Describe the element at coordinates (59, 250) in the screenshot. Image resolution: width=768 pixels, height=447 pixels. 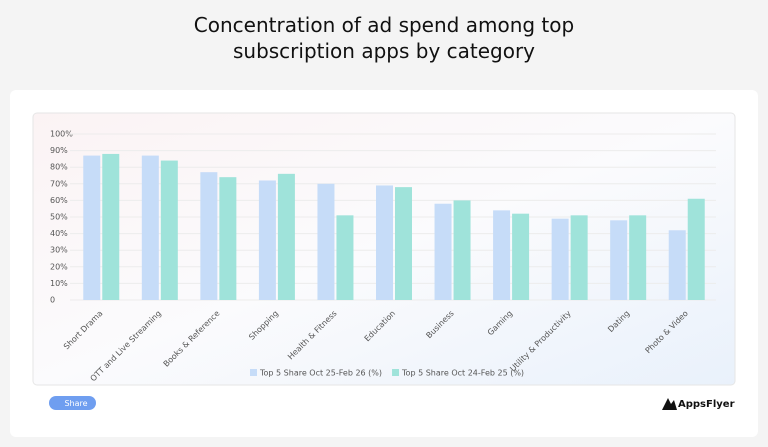
I see `y-tick-label: 30%` at that location.